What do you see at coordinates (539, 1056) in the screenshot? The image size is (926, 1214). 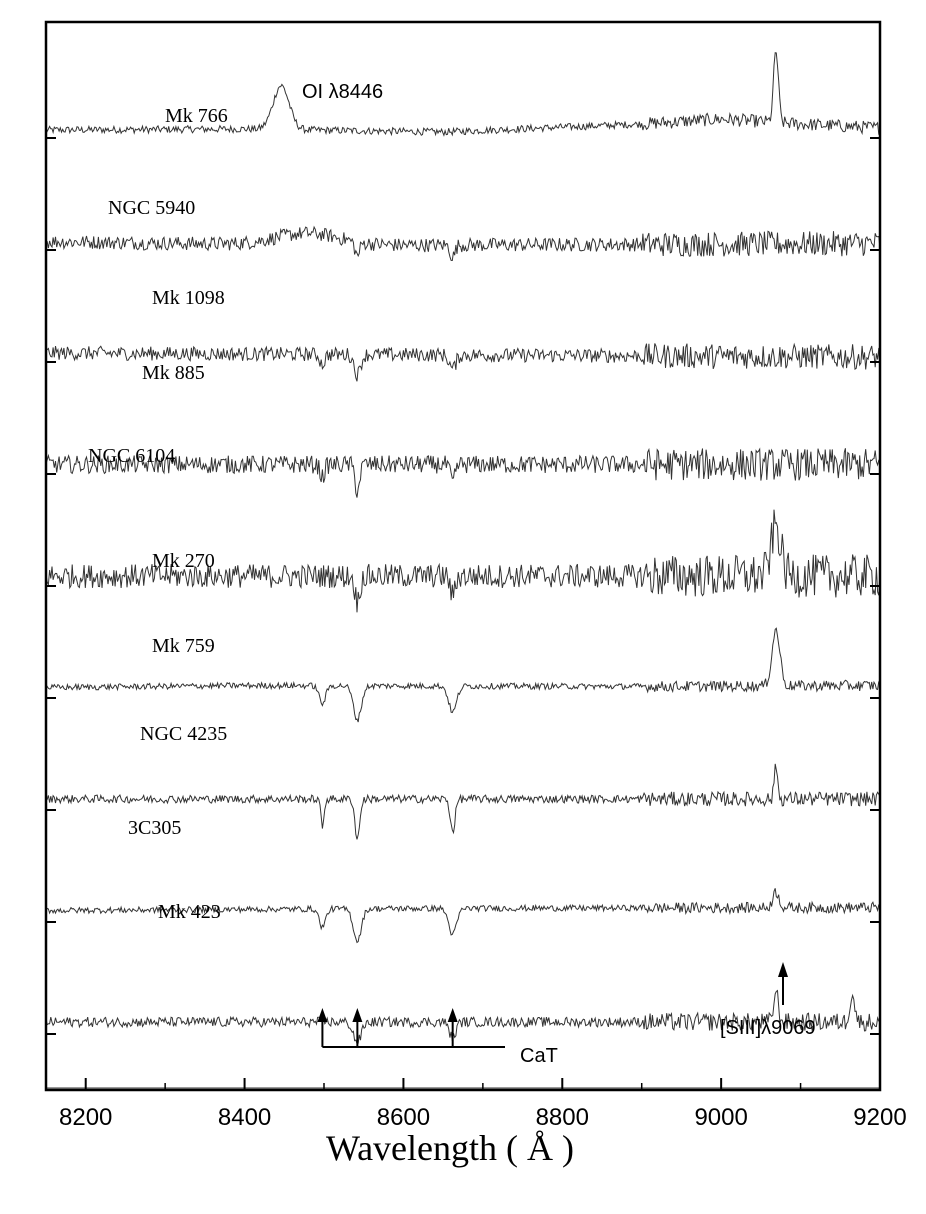 I see `cat-label: CaT` at bounding box center [539, 1056].